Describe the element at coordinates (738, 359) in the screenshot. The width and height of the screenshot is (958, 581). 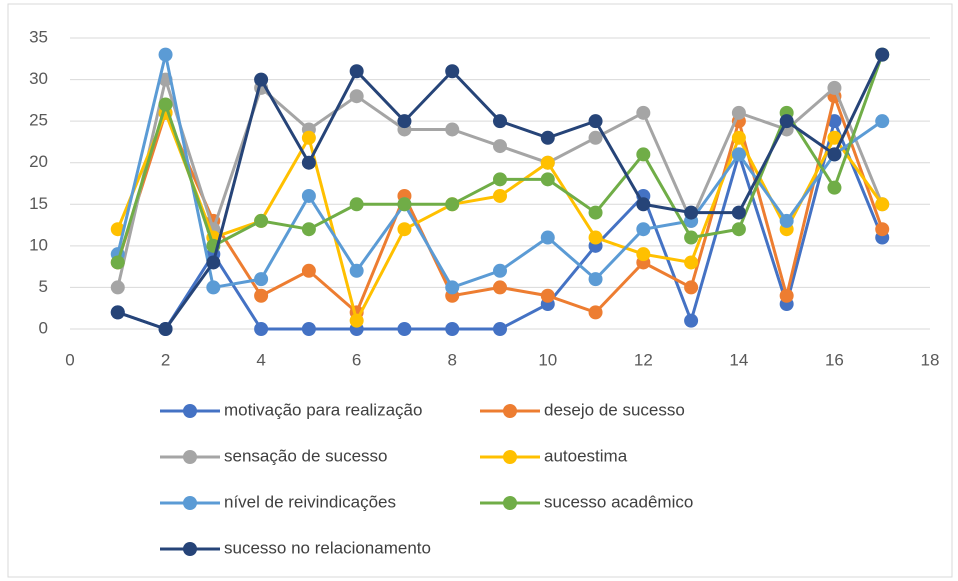
I see `x-tick-label: 14` at that location.